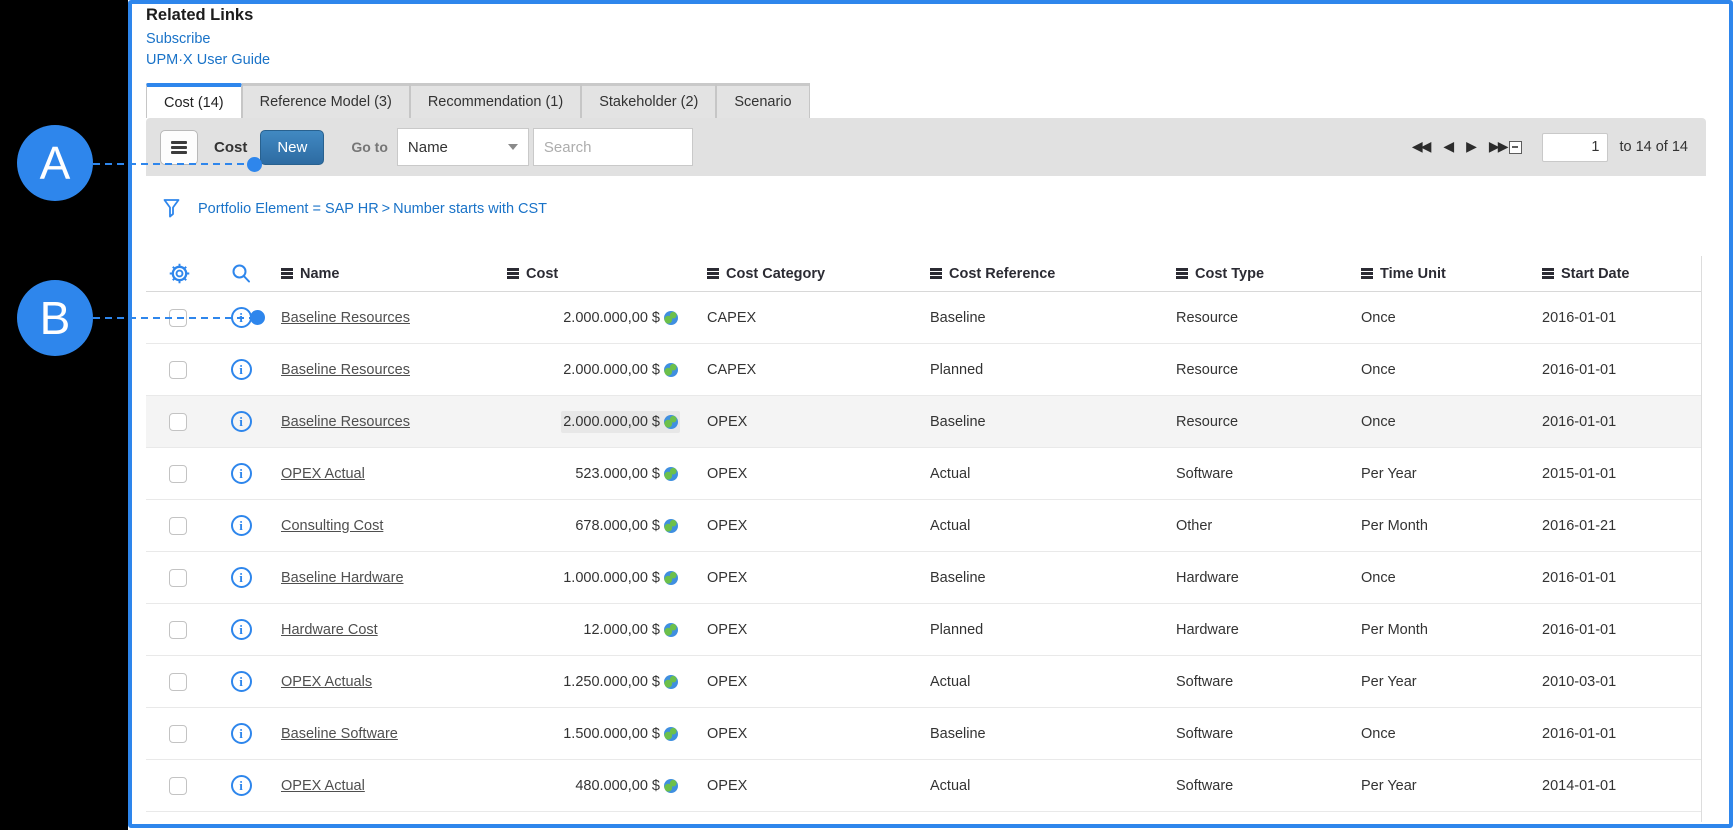 The width and height of the screenshot is (1735, 830). What do you see at coordinates (257, 317) in the screenshot?
I see `callout-b-endpoint` at bounding box center [257, 317].